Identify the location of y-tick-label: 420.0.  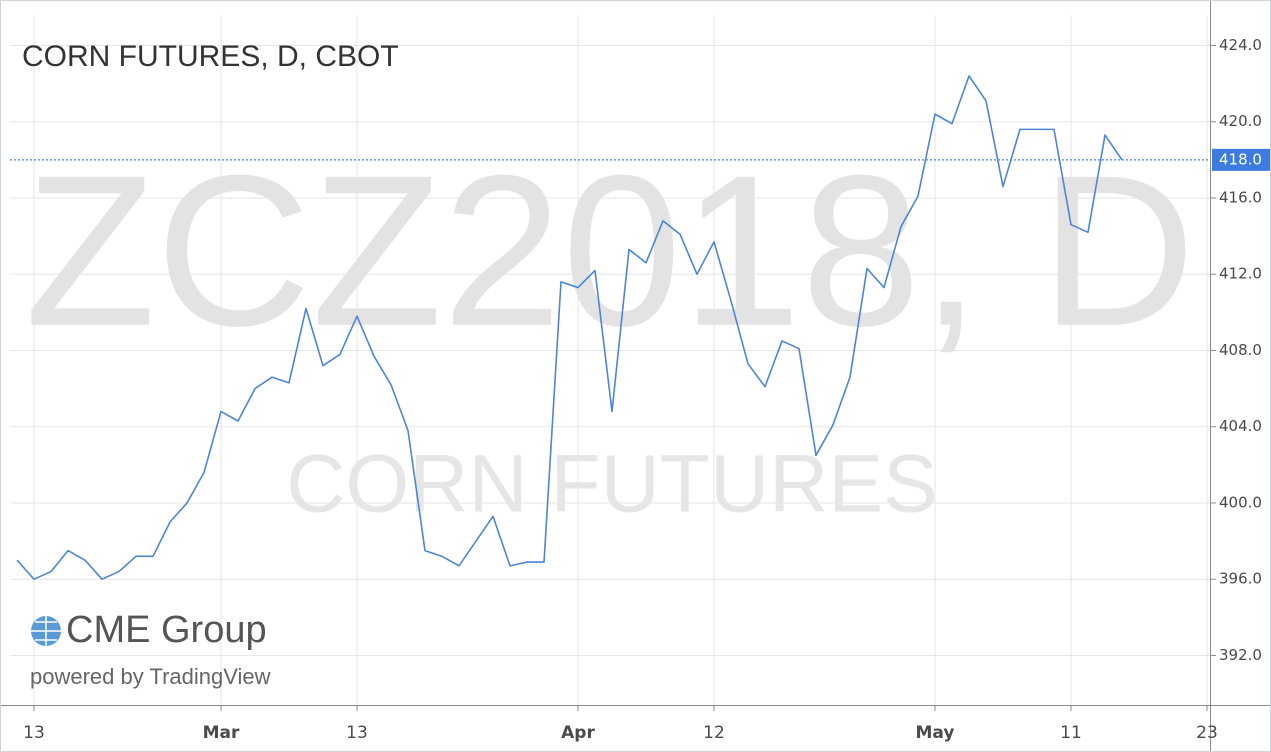
(1240, 121).